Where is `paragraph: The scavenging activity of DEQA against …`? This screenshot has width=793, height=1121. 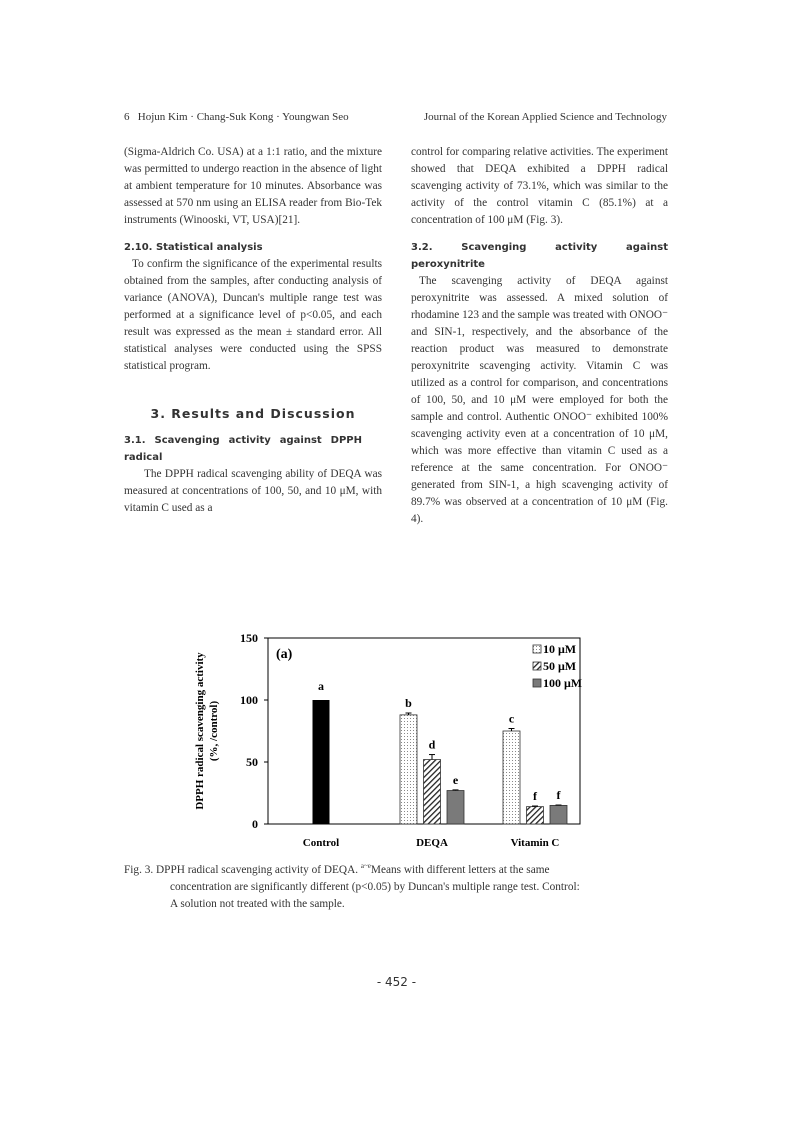 paragraph: The scavenging activity of DEQA against … is located at coordinates (539, 400).